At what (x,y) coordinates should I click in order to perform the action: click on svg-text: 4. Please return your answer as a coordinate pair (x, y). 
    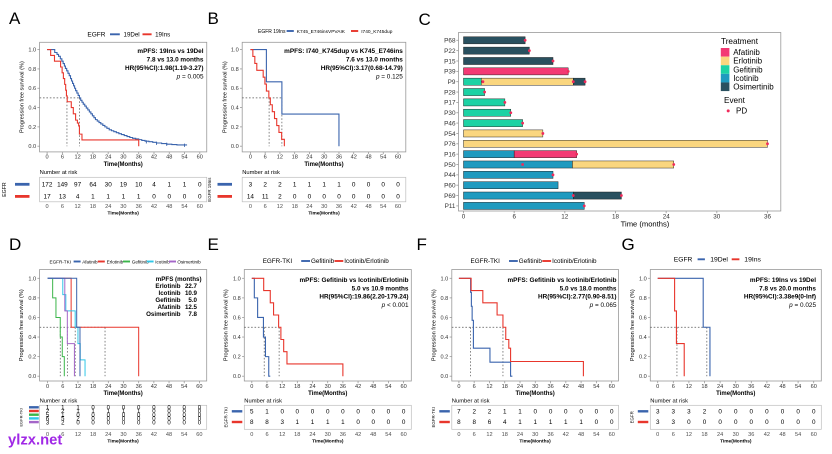
    Looking at the image, I should click on (78, 197).